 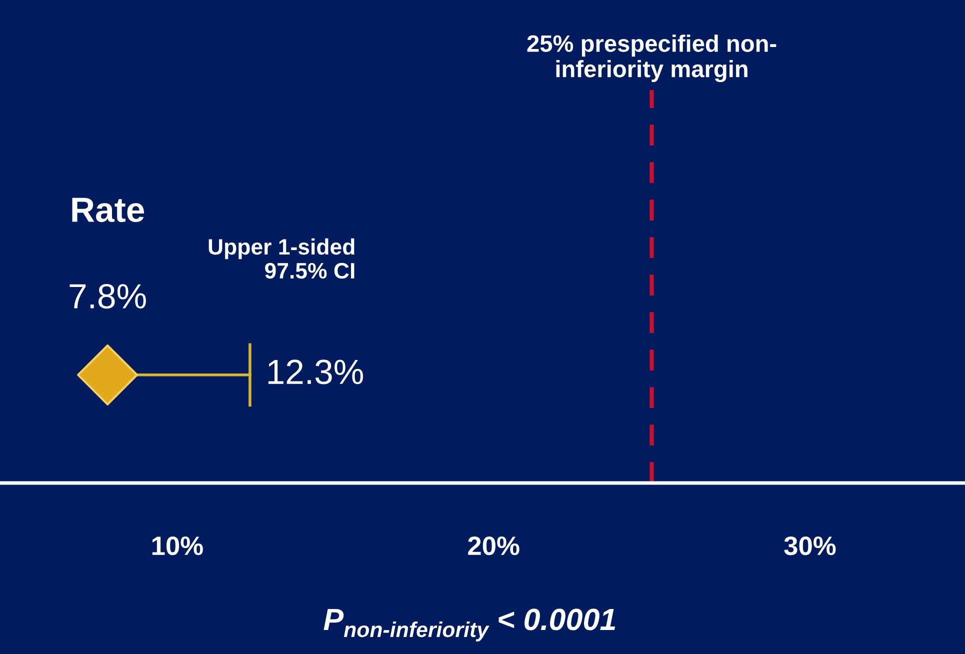 I want to click on annotation: Rate, so click(x=108, y=210).